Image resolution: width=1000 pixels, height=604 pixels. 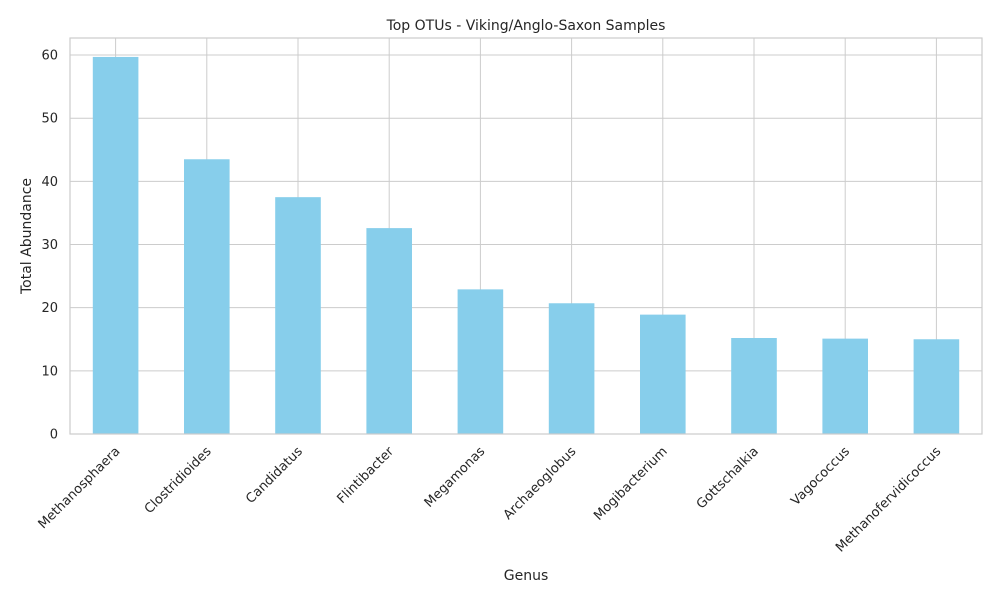 What do you see at coordinates (298, 315) in the screenshot?
I see `bar-candidatus` at bounding box center [298, 315].